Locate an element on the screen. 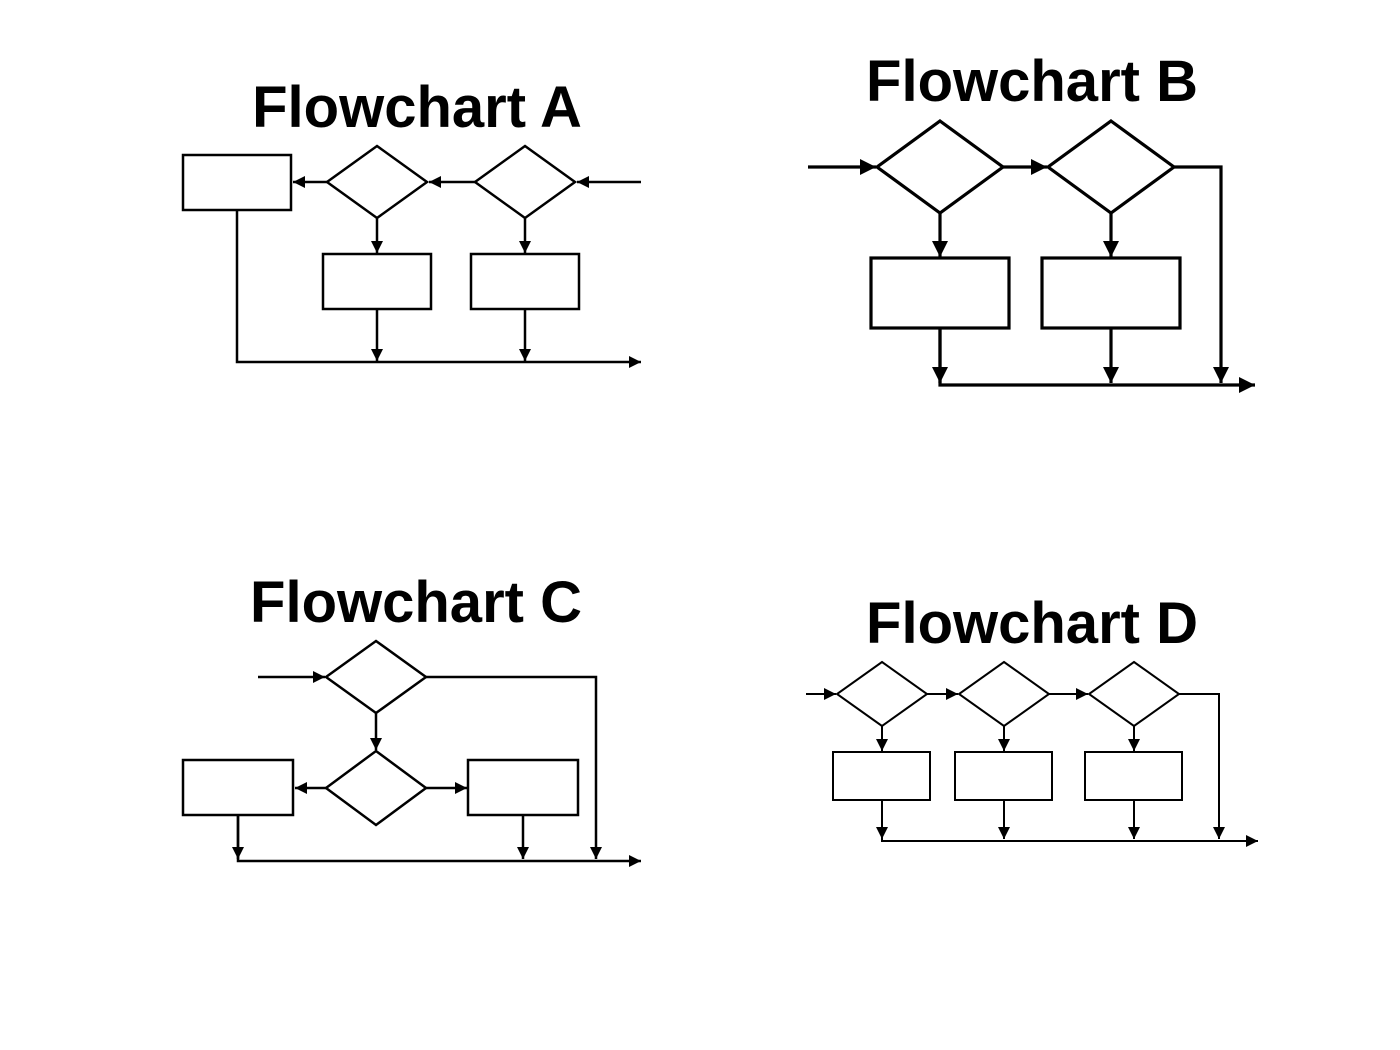 The width and height of the screenshot is (1400, 1050). flowchart-b-bypass-line is located at coordinates (1201, 274).